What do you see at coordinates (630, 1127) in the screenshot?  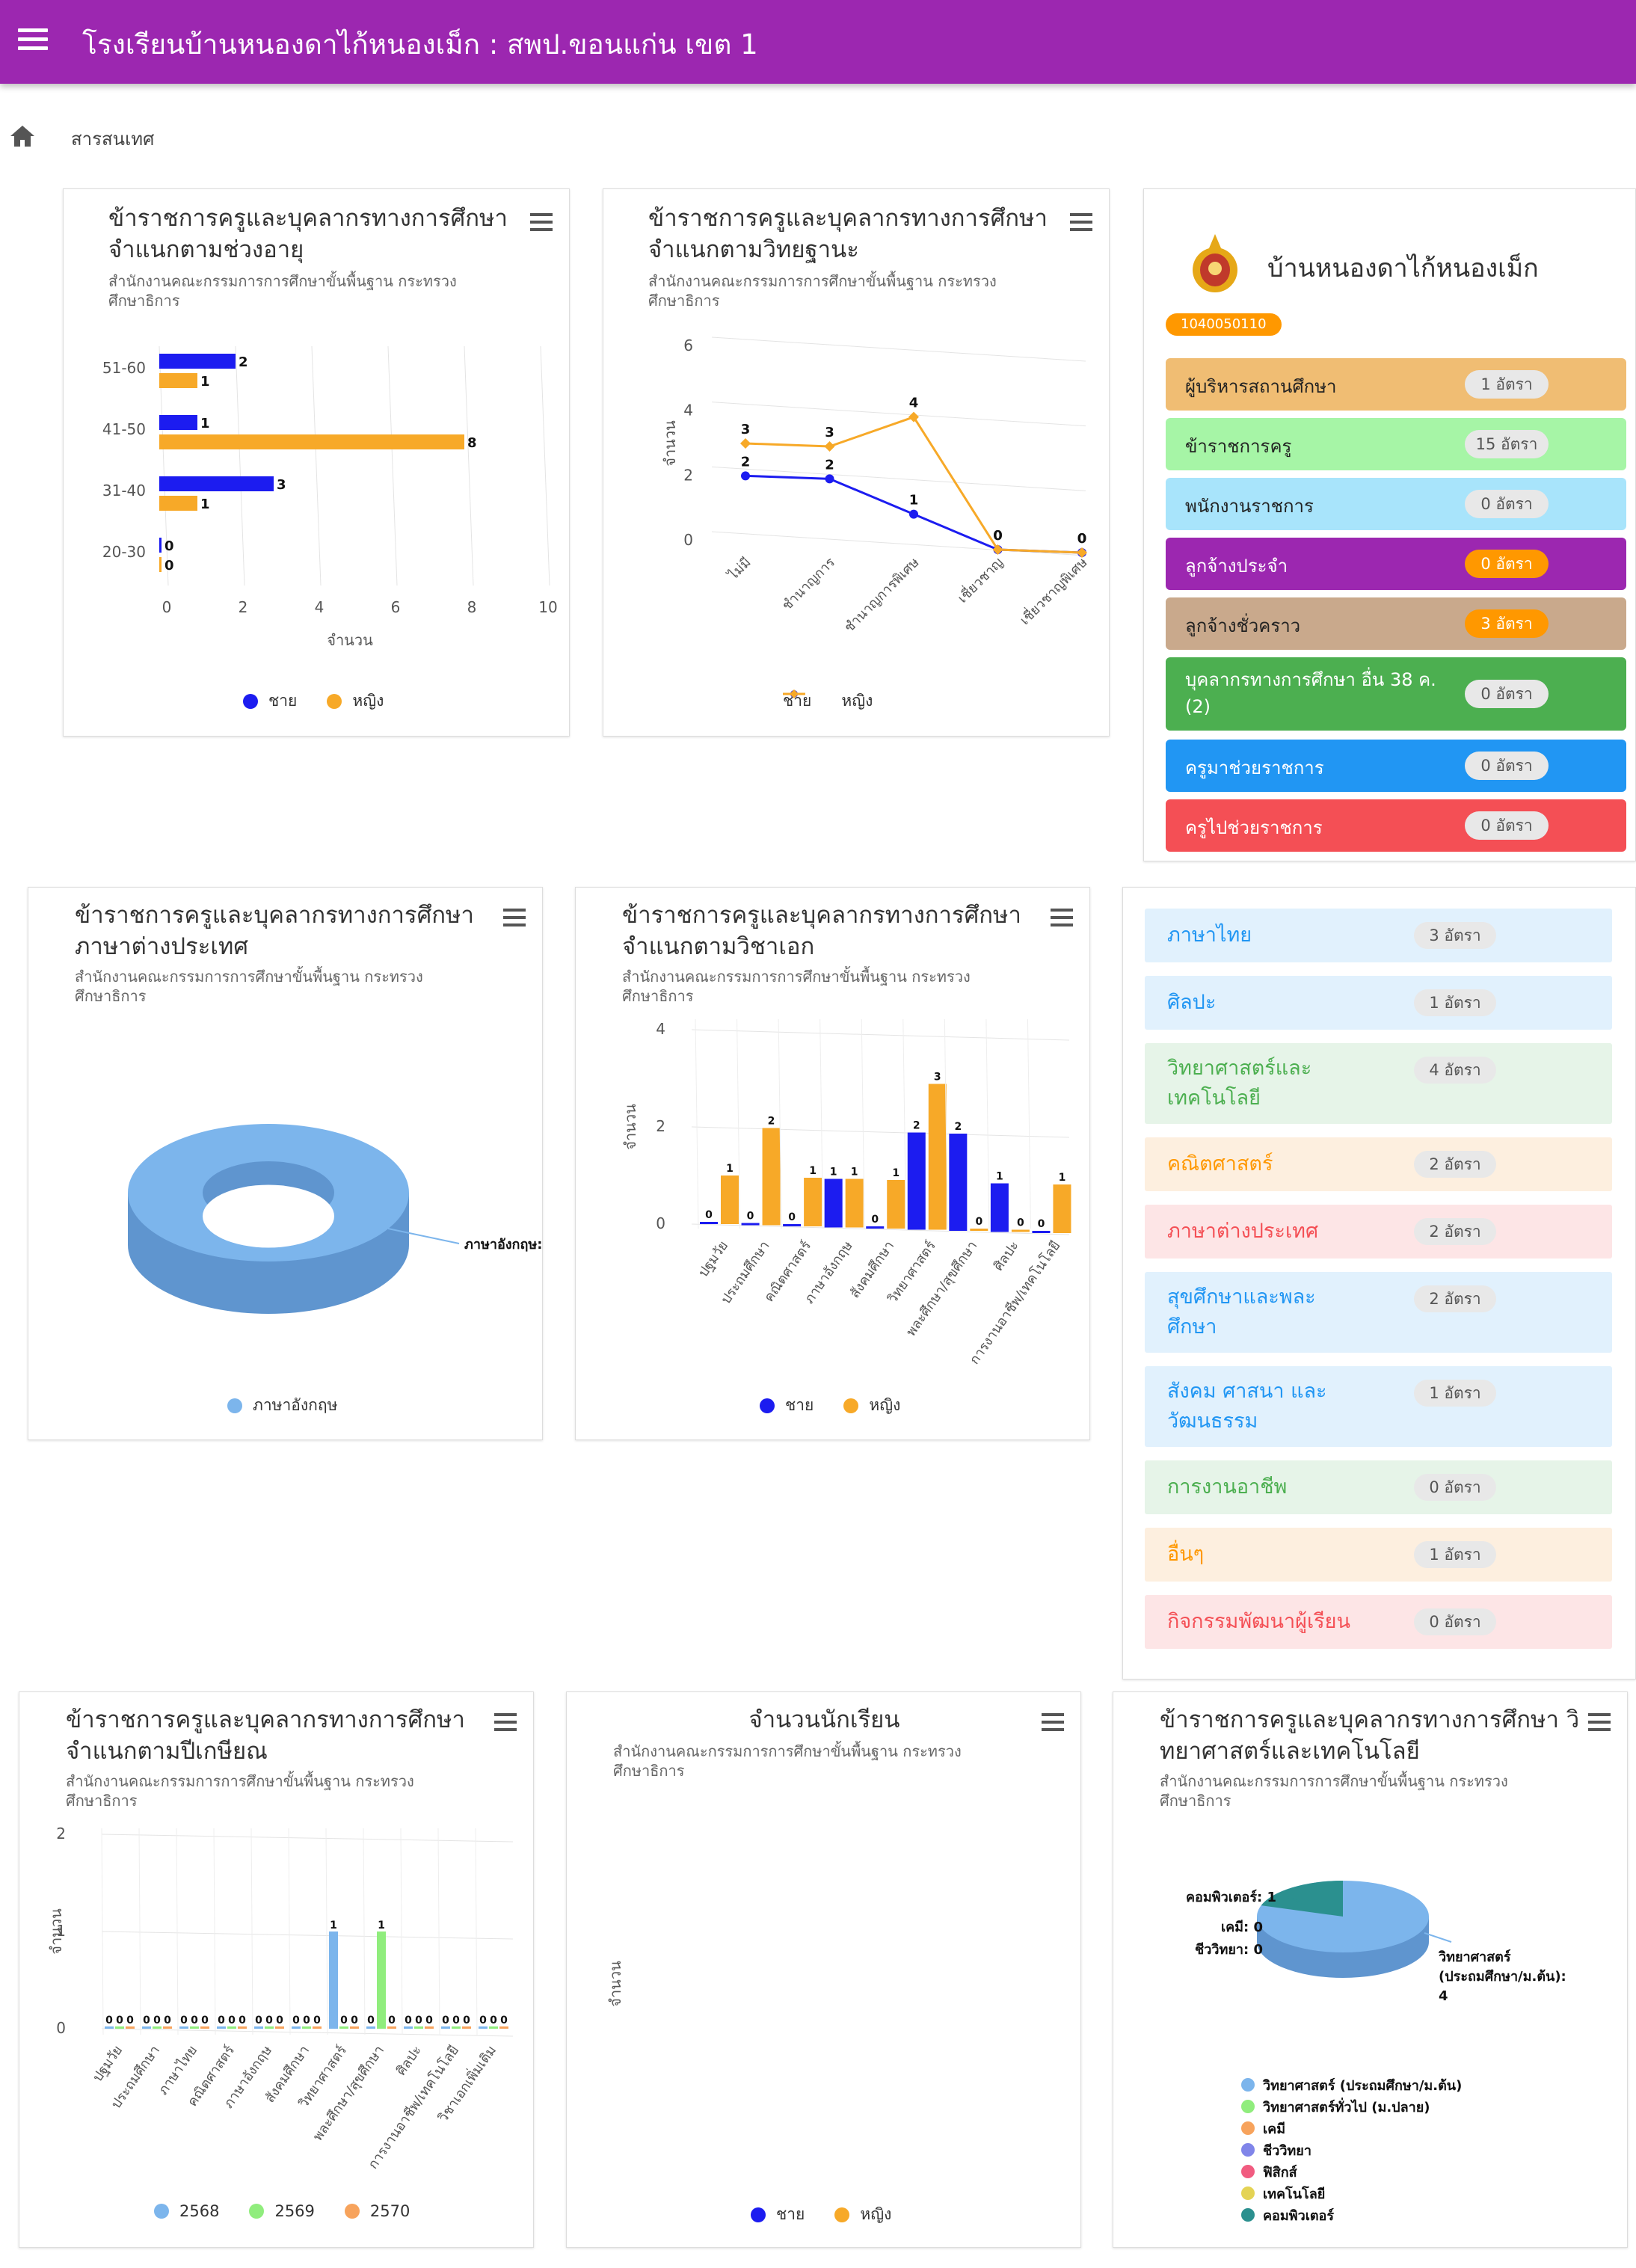 I see `y-axis-title: จำนวน` at bounding box center [630, 1127].